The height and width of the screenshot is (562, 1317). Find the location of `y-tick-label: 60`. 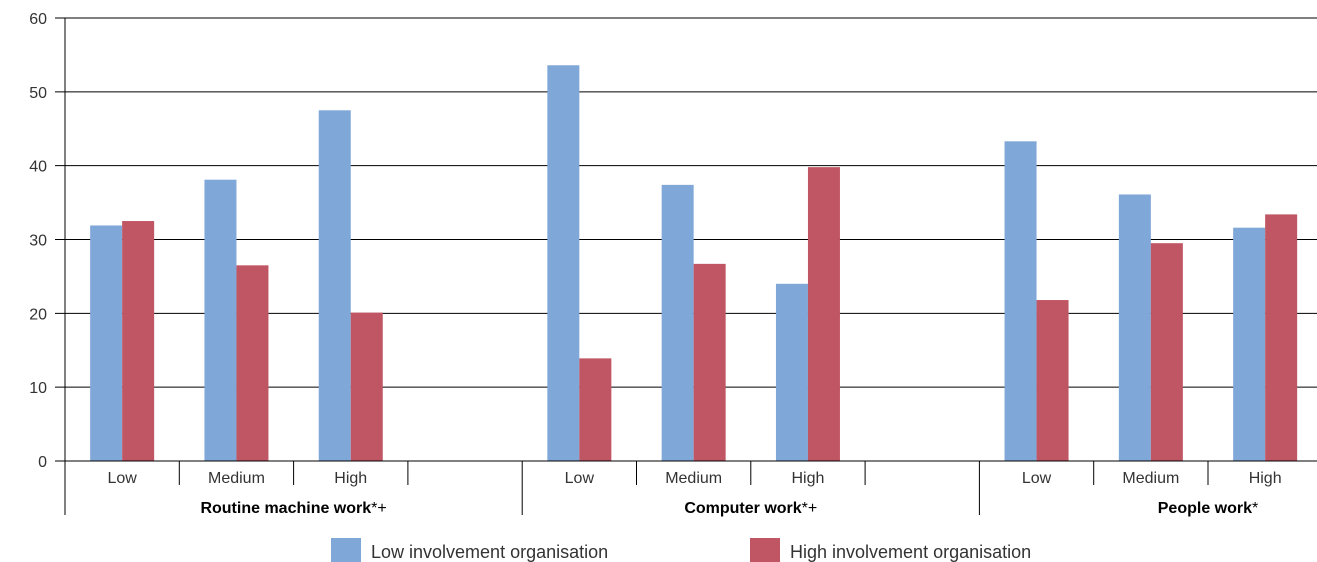

y-tick-label: 60 is located at coordinates (38, 19).